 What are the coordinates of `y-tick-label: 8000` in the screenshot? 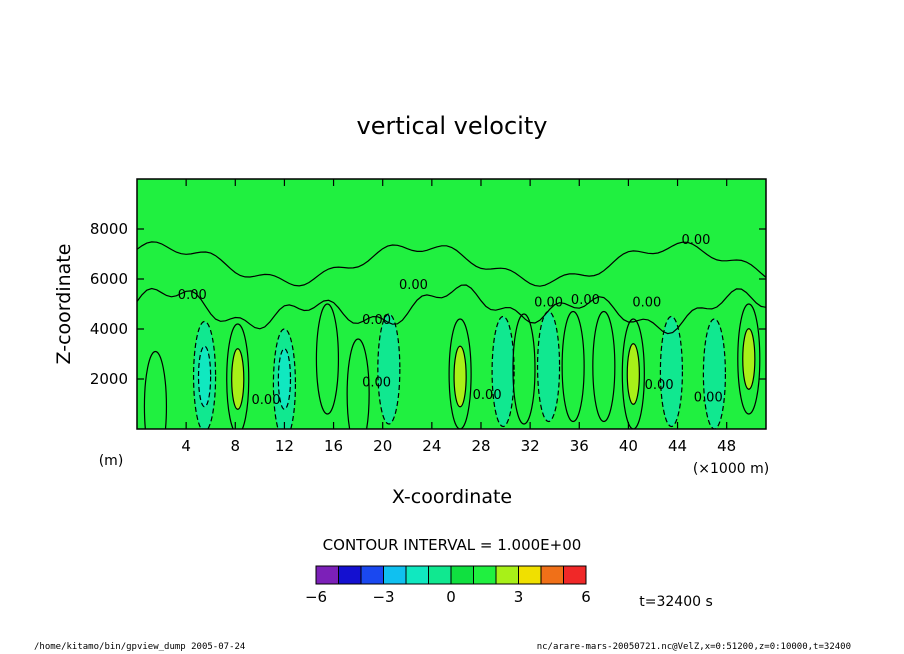 It's located at (109, 229).